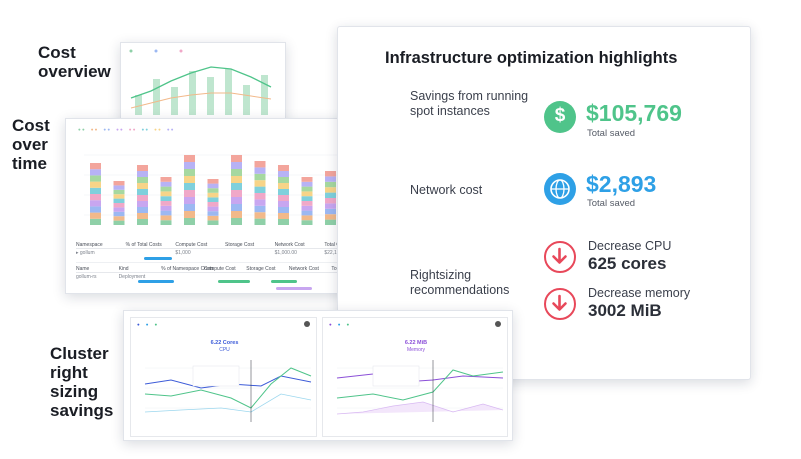 This screenshot has height=459, width=801. Describe the element at coordinates (307, 324) in the screenshot. I see `info-icon` at that location.